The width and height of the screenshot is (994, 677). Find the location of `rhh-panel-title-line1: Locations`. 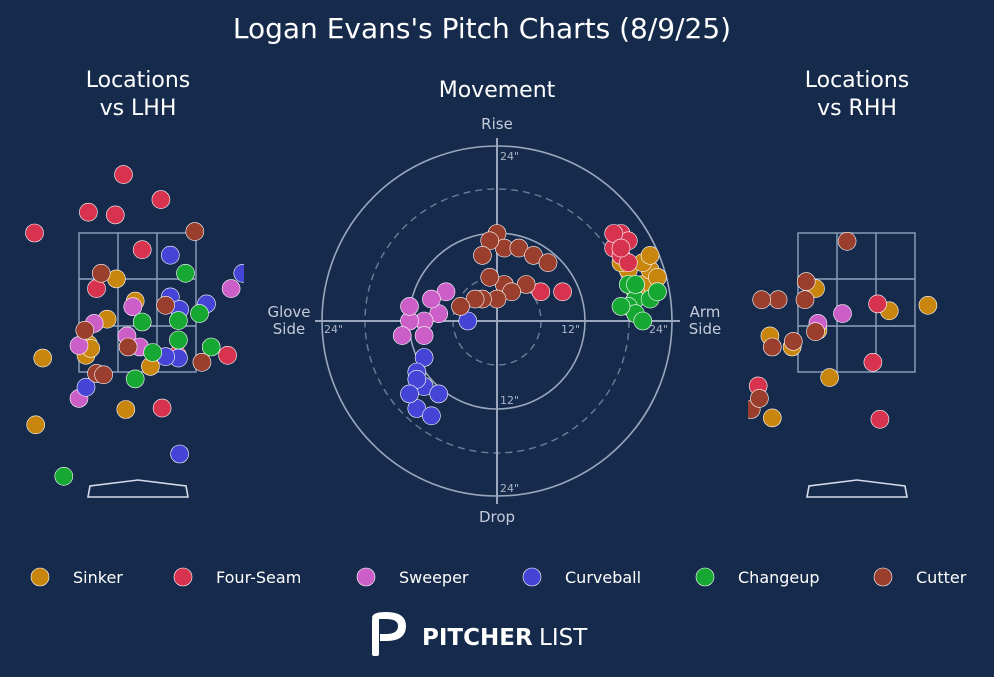

rhh-panel-title-line1: Locations is located at coordinates (857, 80).